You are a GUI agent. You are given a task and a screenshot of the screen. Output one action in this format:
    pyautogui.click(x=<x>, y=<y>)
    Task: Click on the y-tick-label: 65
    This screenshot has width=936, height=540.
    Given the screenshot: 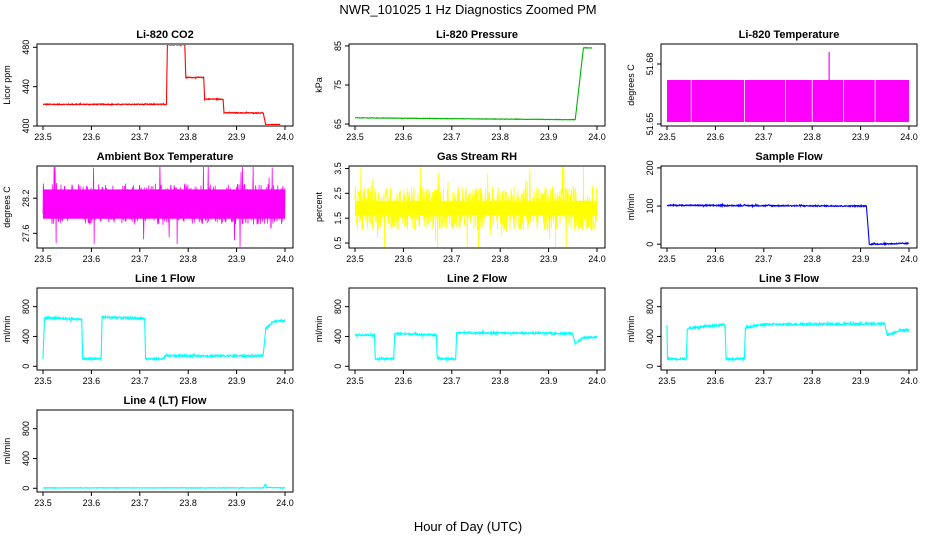 What is the action you would take?
    pyautogui.click(x=338, y=124)
    